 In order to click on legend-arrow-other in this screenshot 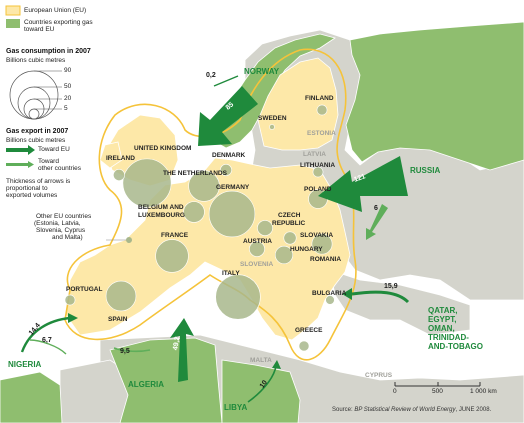, I will do `click(20, 164)`.